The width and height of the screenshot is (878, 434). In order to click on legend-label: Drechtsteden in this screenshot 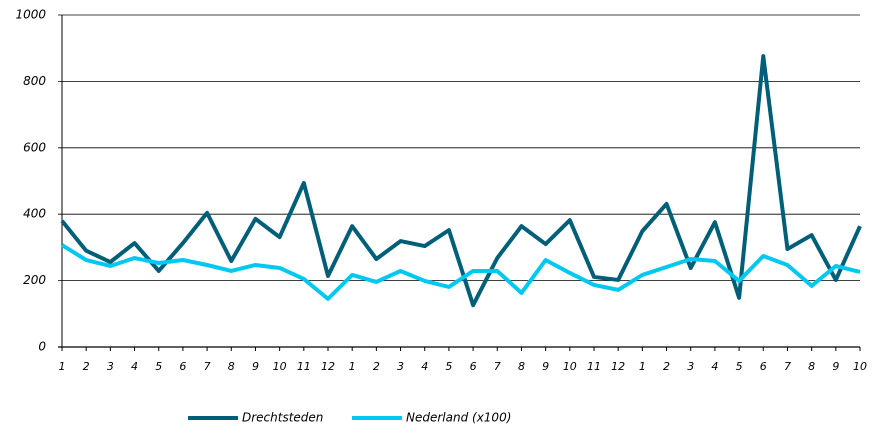, I will do `click(282, 418)`.